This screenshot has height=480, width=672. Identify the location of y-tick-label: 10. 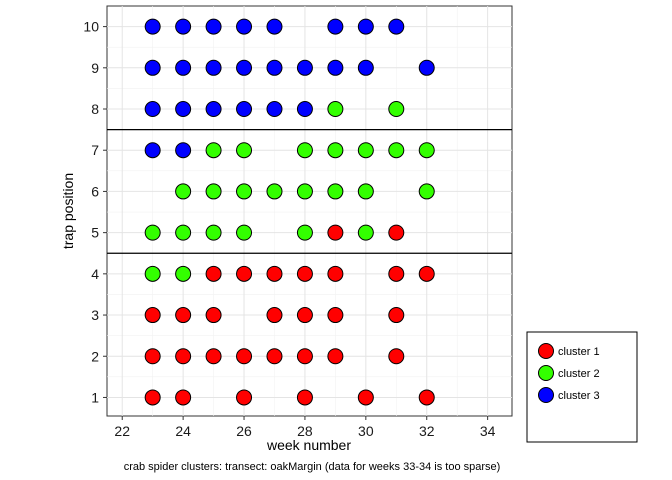
(91, 27).